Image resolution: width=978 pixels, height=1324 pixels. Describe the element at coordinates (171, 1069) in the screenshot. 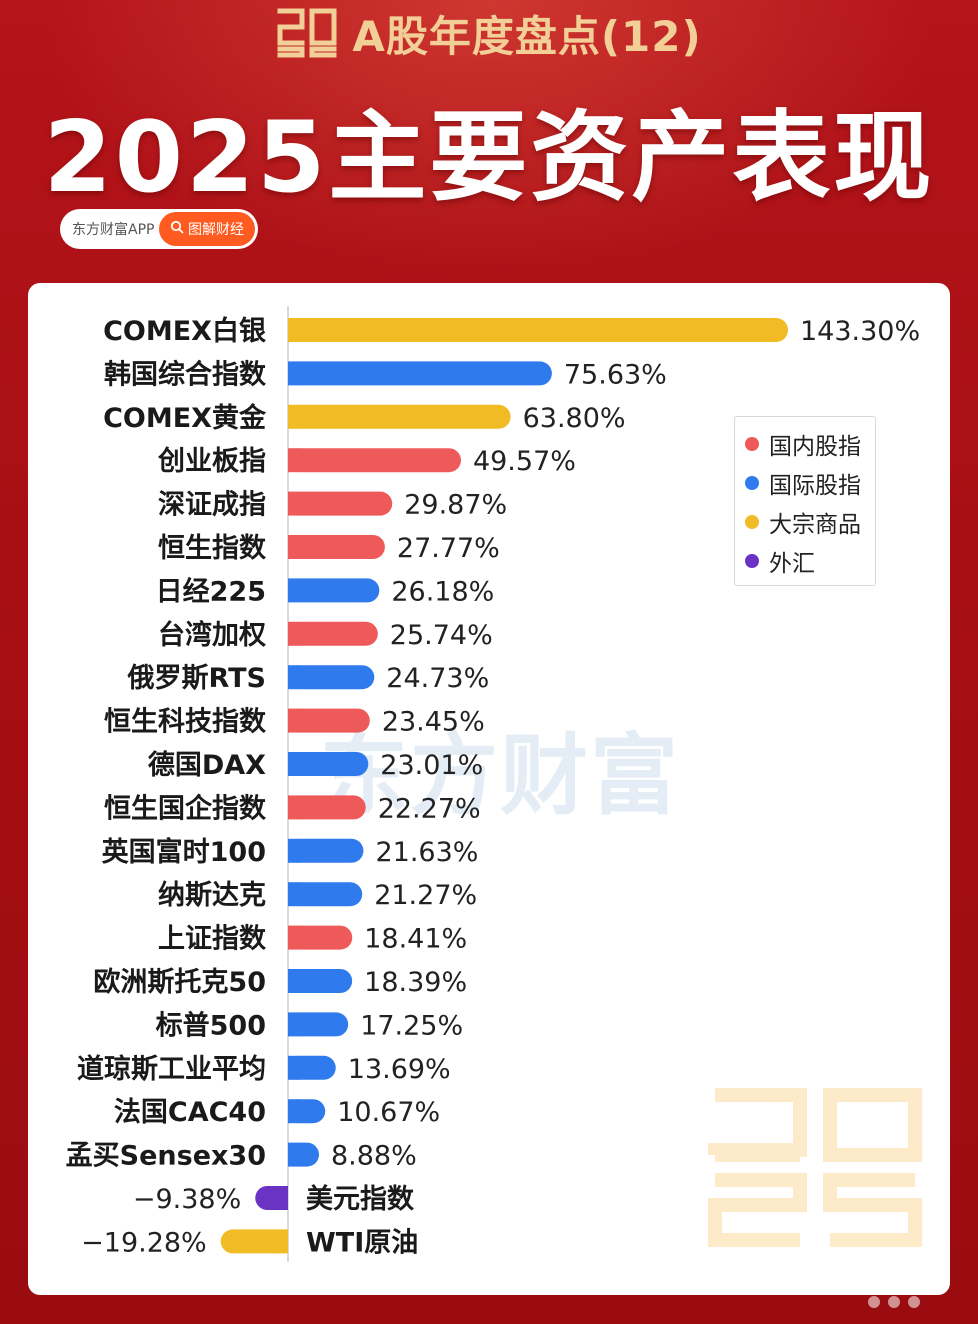

I see `category-label: 道琼斯工业平均` at that location.